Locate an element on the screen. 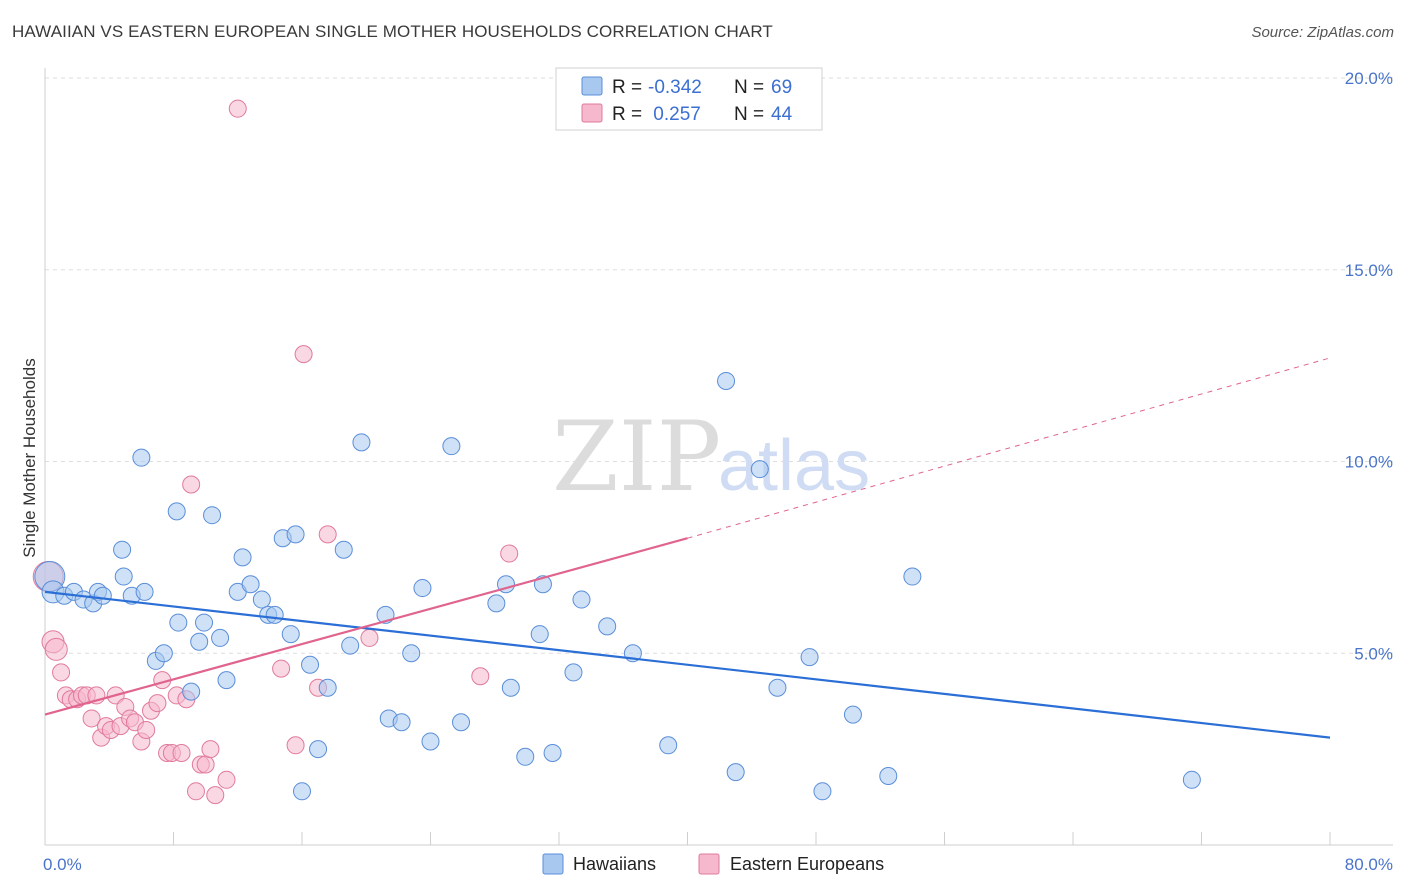 The width and height of the screenshot is (1406, 892). y-tick-label-10: 10.0% is located at coordinates (1369, 462).